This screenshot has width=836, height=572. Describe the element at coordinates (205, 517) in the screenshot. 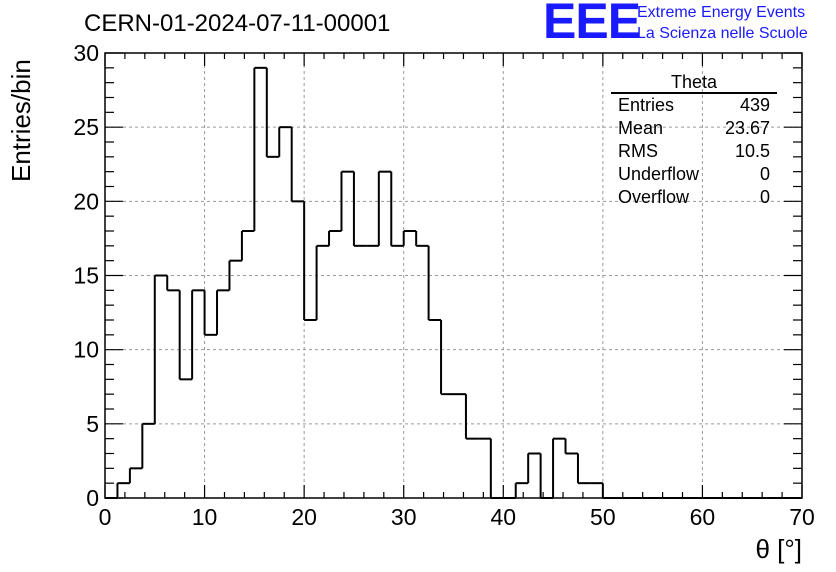

I see `x-tick-label: 10` at that location.